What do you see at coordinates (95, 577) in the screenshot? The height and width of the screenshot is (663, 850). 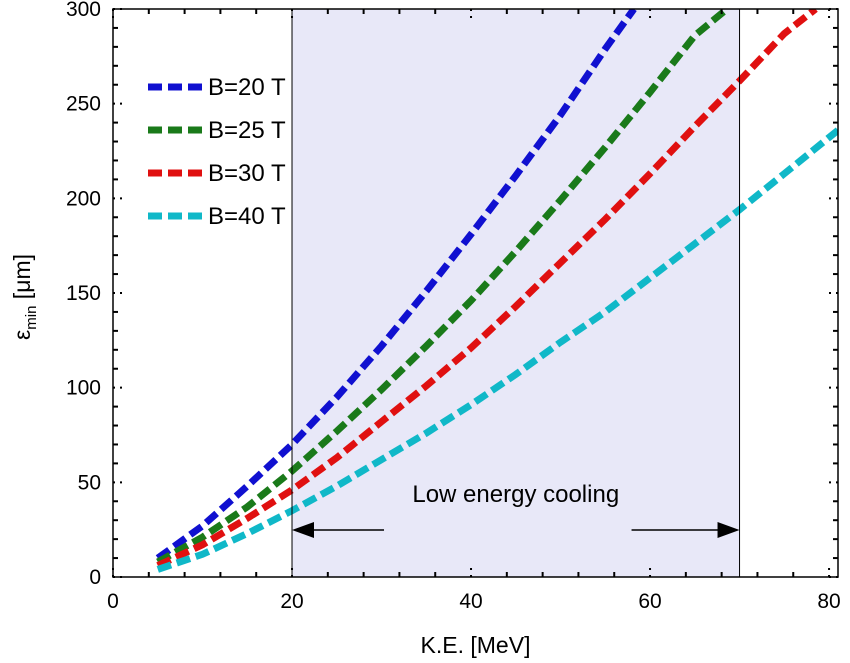 I see `y-tick-label: 0` at bounding box center [95, 577].